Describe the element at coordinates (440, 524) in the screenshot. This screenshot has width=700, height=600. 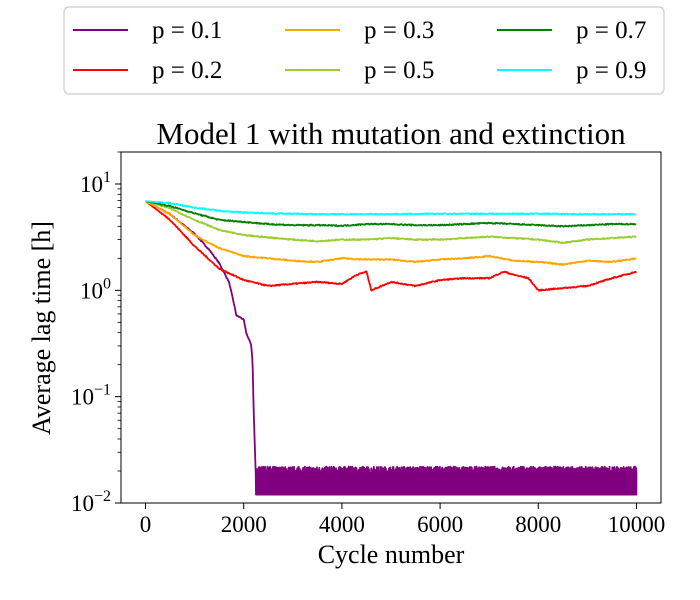
I see `x-tick-label: 6000` at that location.